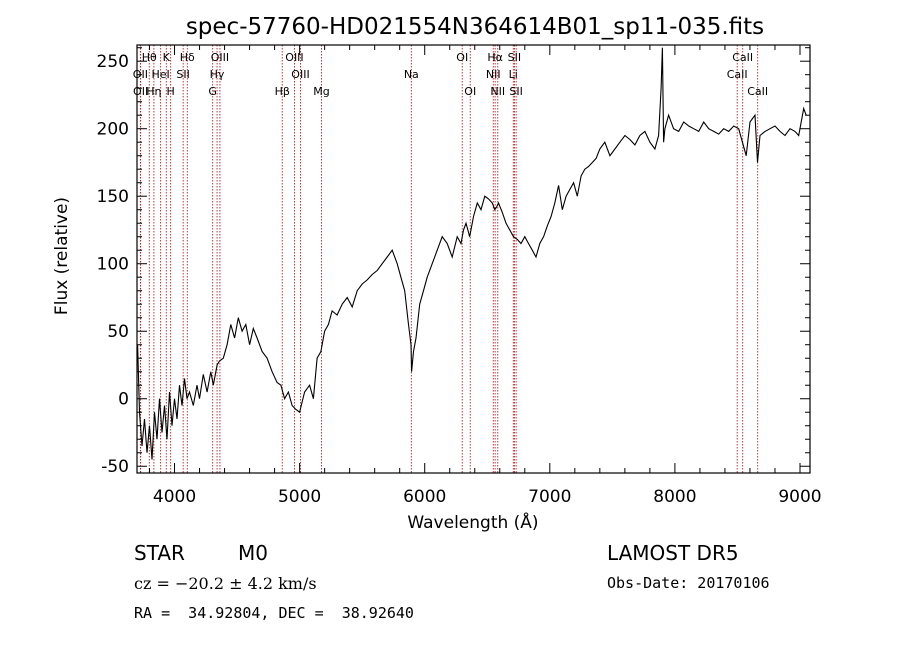 Image resolution: width=900 pixels, height=649 pixels. Describe the element at coordinates (113, 265) in the screenshot. I see `y-tick-label: 100` at that location.